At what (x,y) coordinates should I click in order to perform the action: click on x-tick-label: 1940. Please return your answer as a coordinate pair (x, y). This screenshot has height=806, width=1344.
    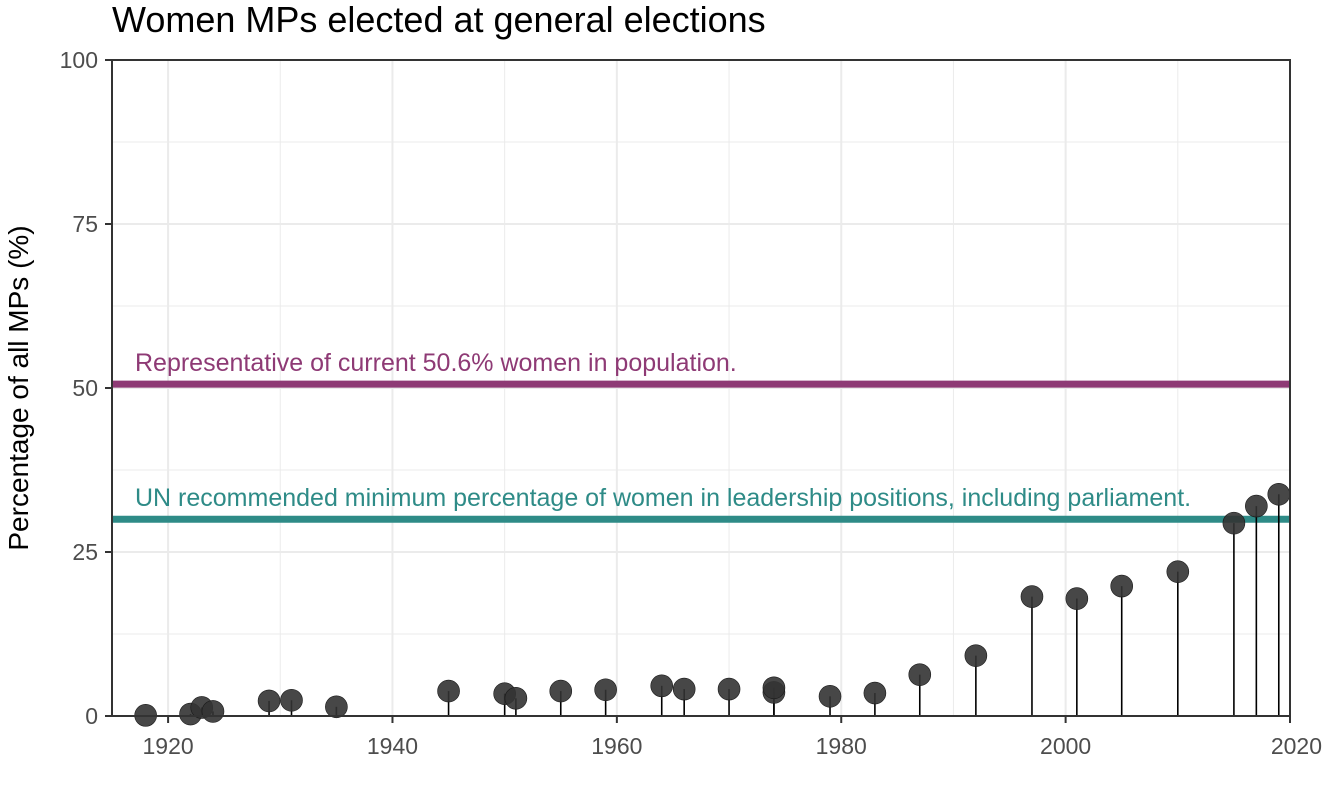
    Looking at the image, I should click on (392, 746).